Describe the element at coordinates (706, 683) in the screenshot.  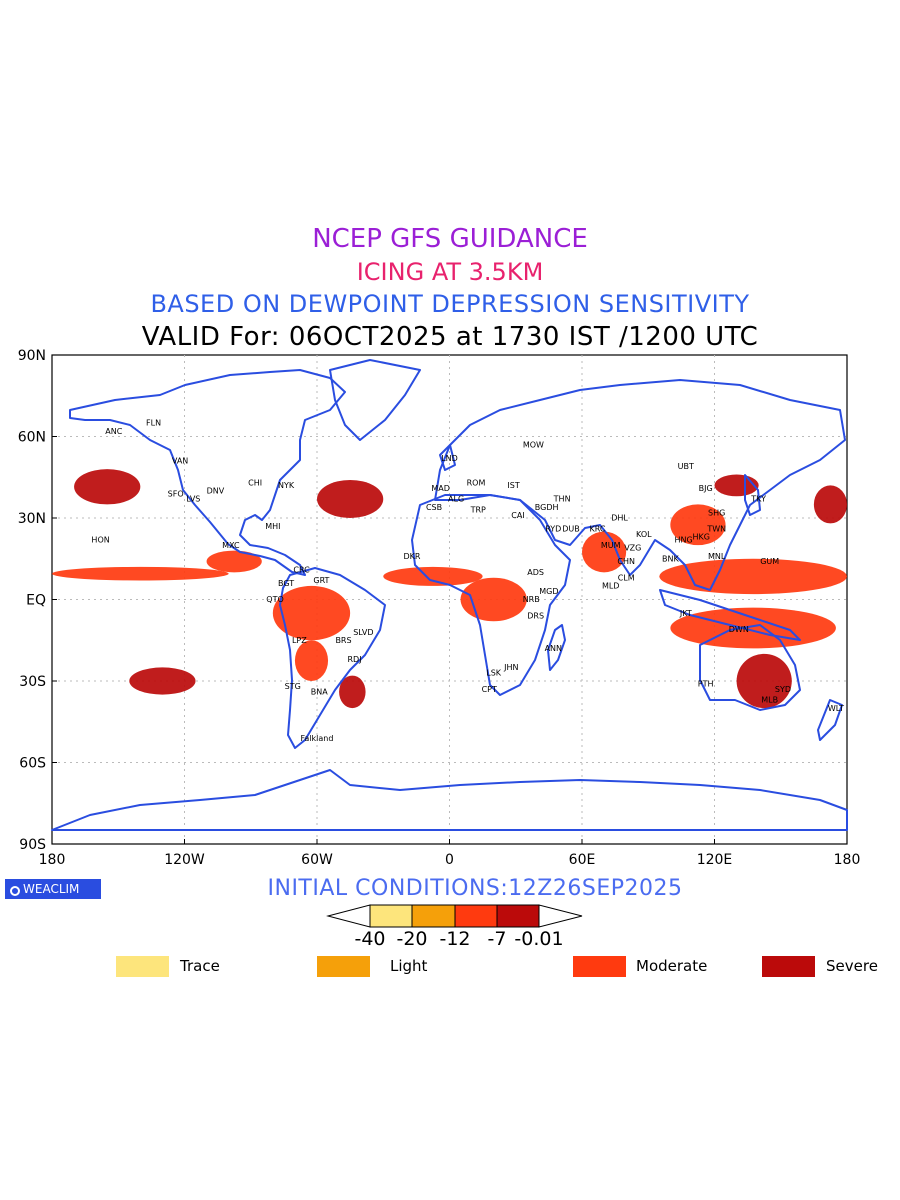
I see `station-label: PTH` at that location.